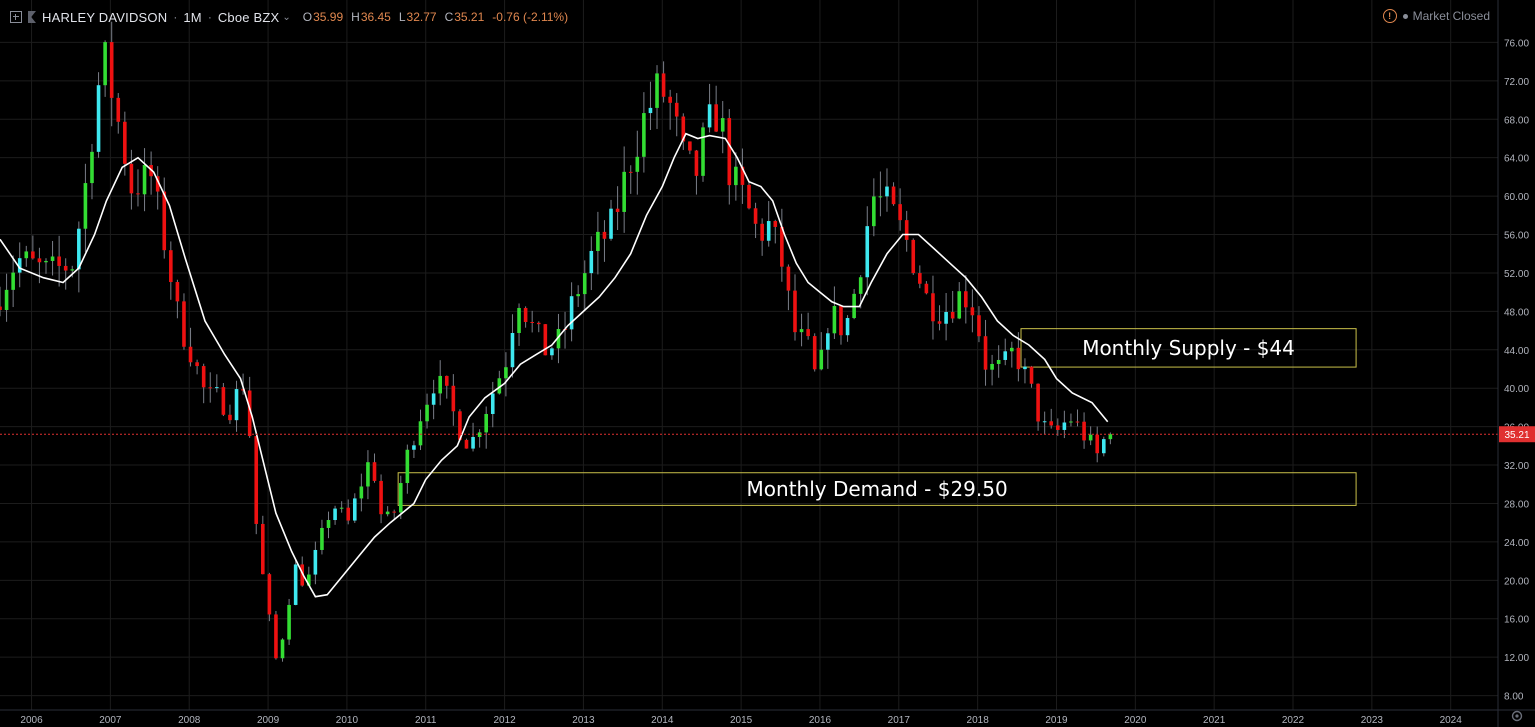  Describe the element at coordinates (328, 17) in the screenshot. I see `open-value: 35.99` at that location.